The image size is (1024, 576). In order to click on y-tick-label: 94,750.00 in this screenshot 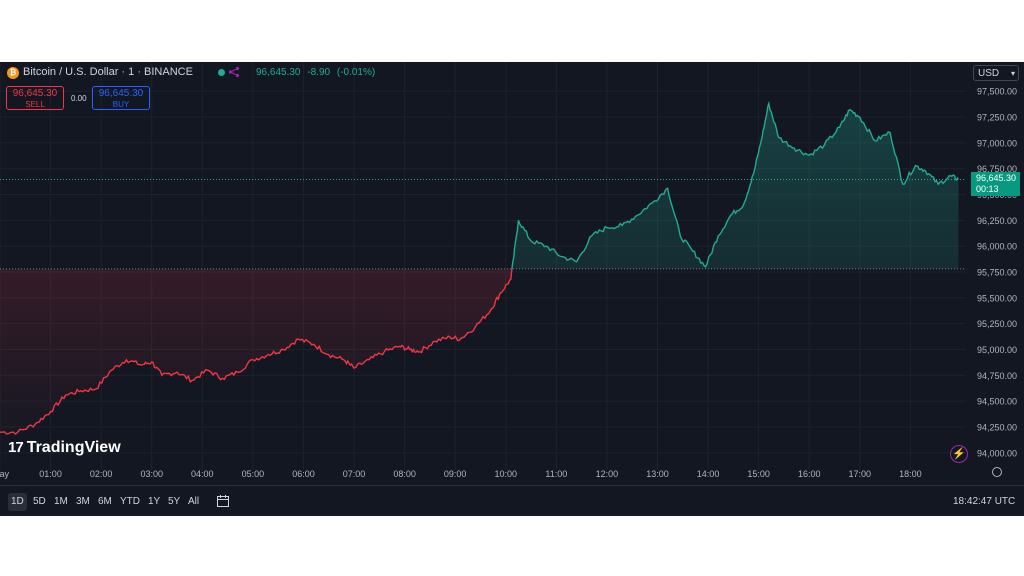, I will do `click(997, 376)`.